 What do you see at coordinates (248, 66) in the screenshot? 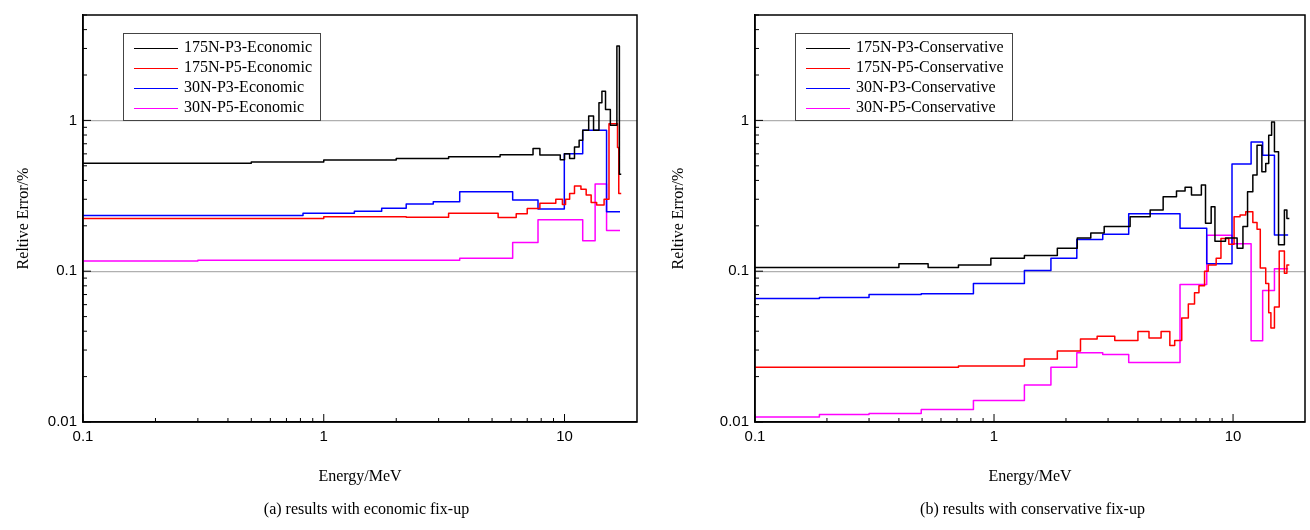
I see `legend-label: 175N-P5-Economic` at bounding box center [248, 66].